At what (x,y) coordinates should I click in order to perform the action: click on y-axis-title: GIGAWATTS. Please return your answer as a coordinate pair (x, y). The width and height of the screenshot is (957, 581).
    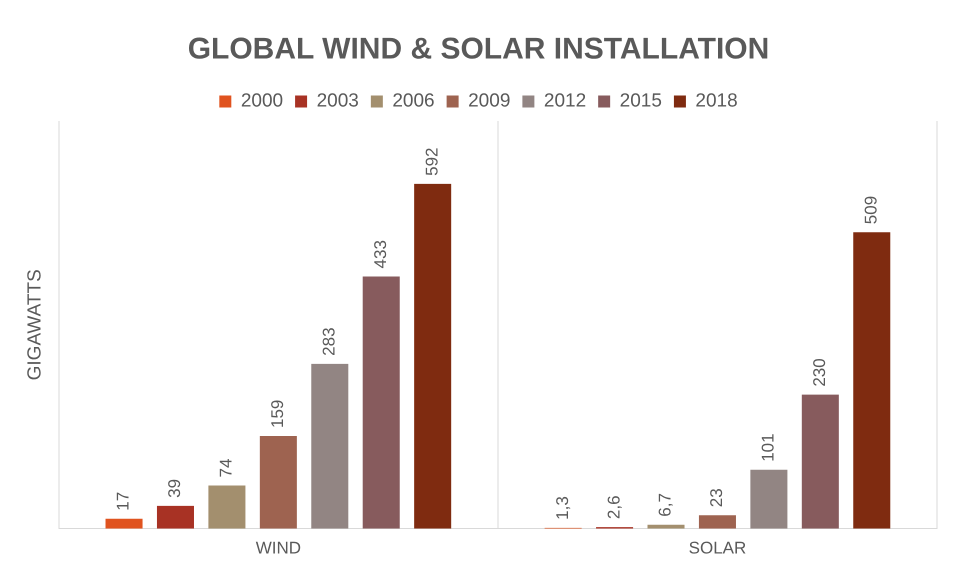
    Looking at the image, I should click on (35, 324).